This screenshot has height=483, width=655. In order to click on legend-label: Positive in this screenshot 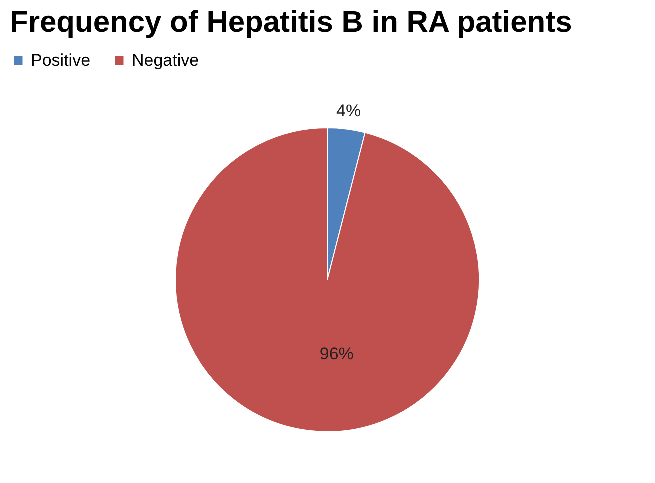, I will do `click(61, 60)`.